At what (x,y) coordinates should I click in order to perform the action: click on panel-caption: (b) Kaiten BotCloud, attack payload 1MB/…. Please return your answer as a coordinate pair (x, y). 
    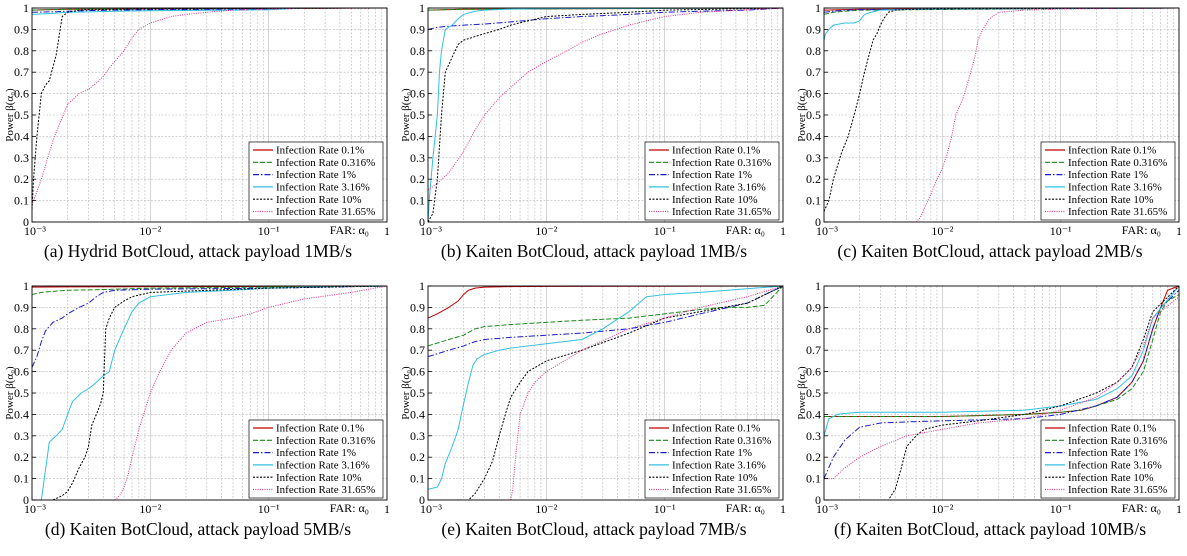
    Looking at the image, I should click on (594, 251).